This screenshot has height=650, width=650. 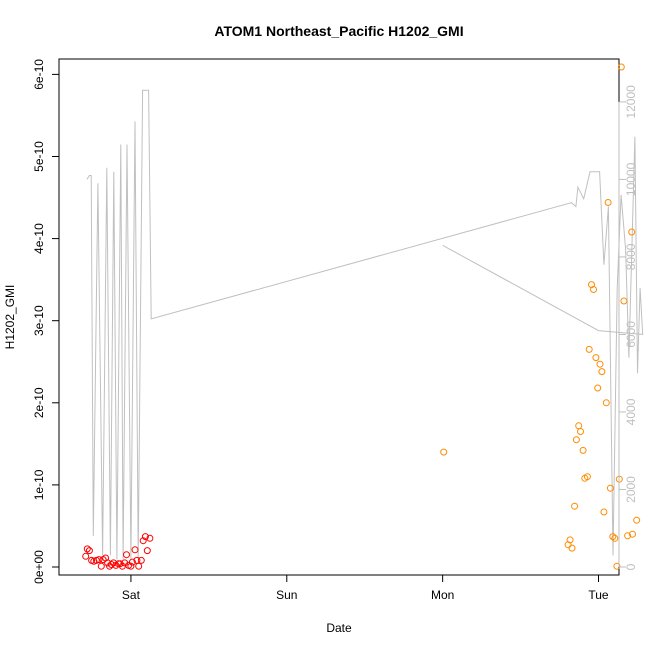 I want to click on y2-tick-label: 2000, so click(x=631, y=489).